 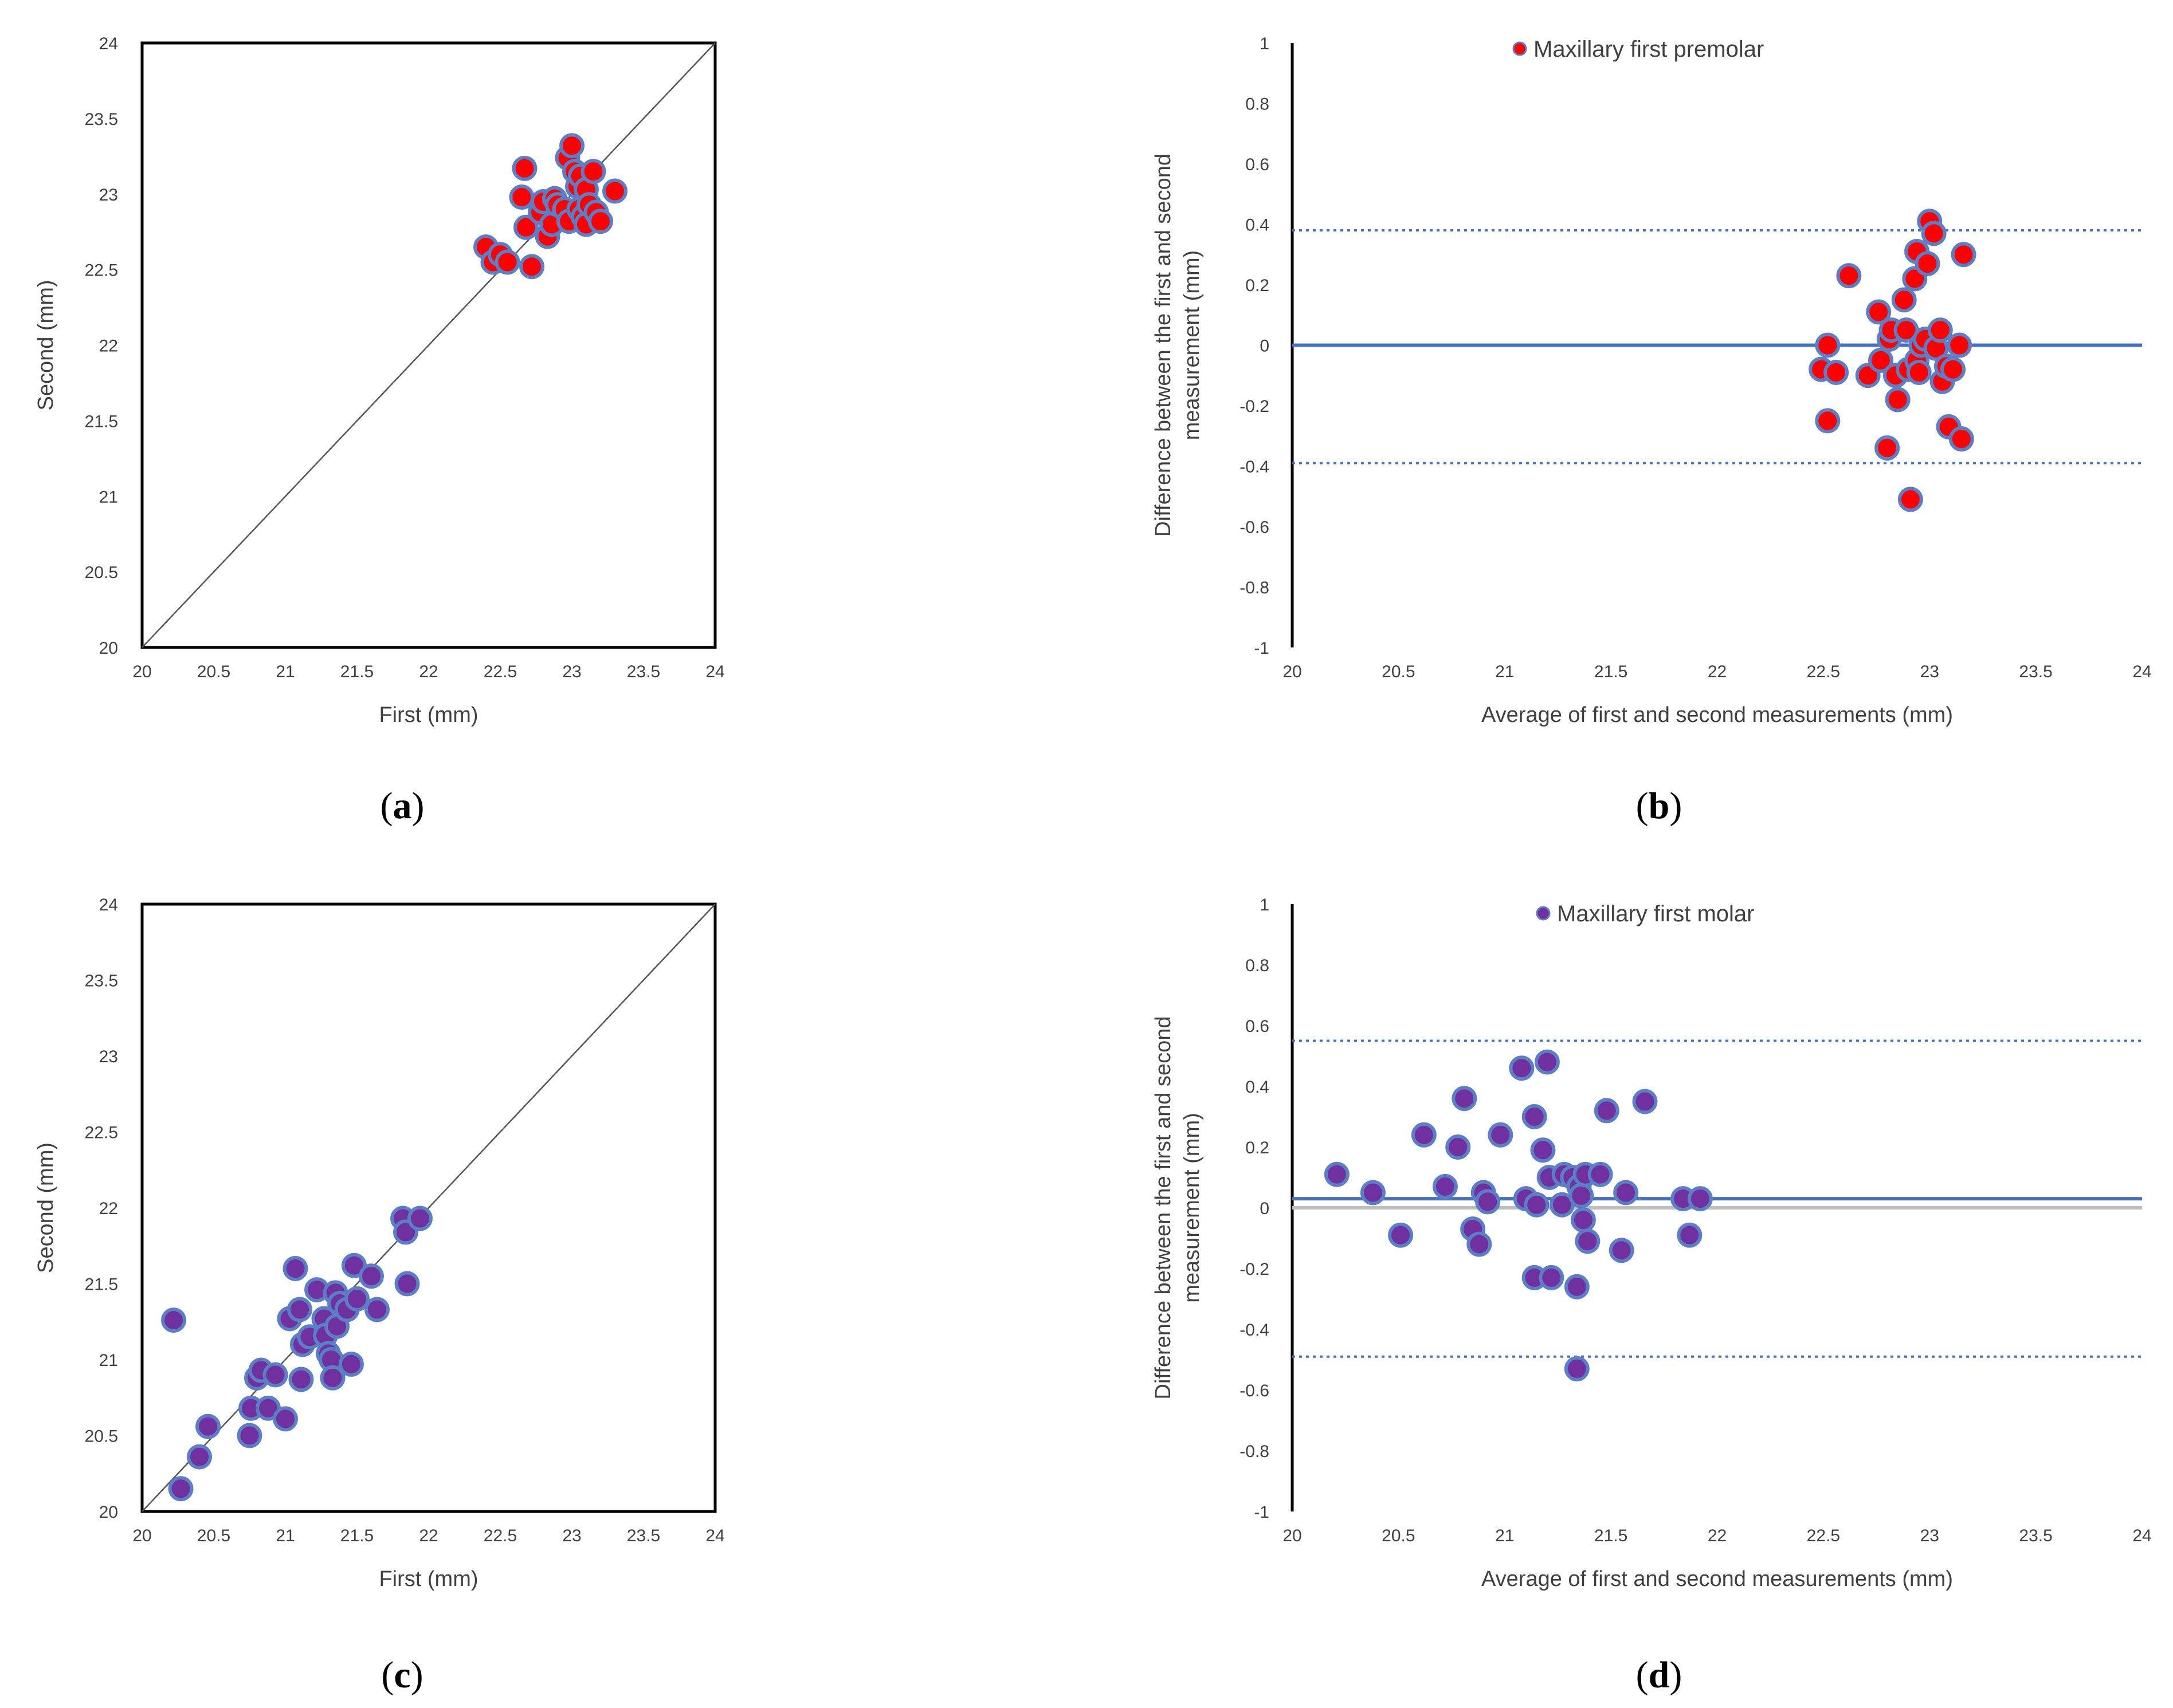 What do you see at coordinates (1264, 346) in the screenshot?
I see `y-tick-label: 0` at bounding box center [1264, 346].